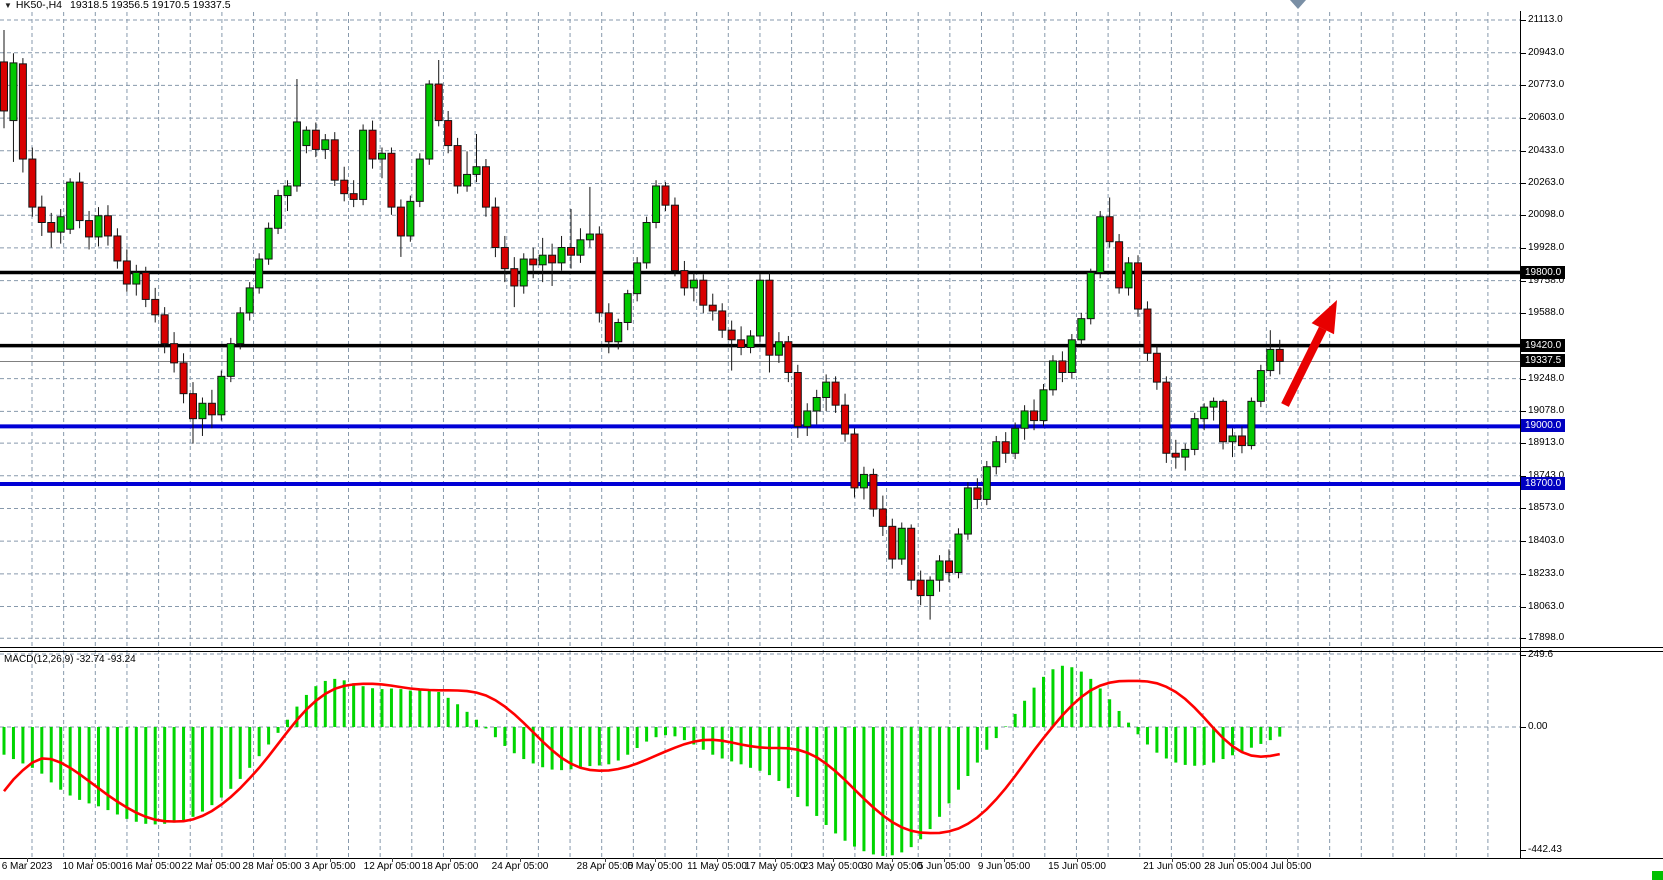 The width and height of the screenshot is (1663, 880). Describe the element at coordinates (1287, 866) in the screenshot. I see `time-axis-label: 4 Jul 05:00` at that location.